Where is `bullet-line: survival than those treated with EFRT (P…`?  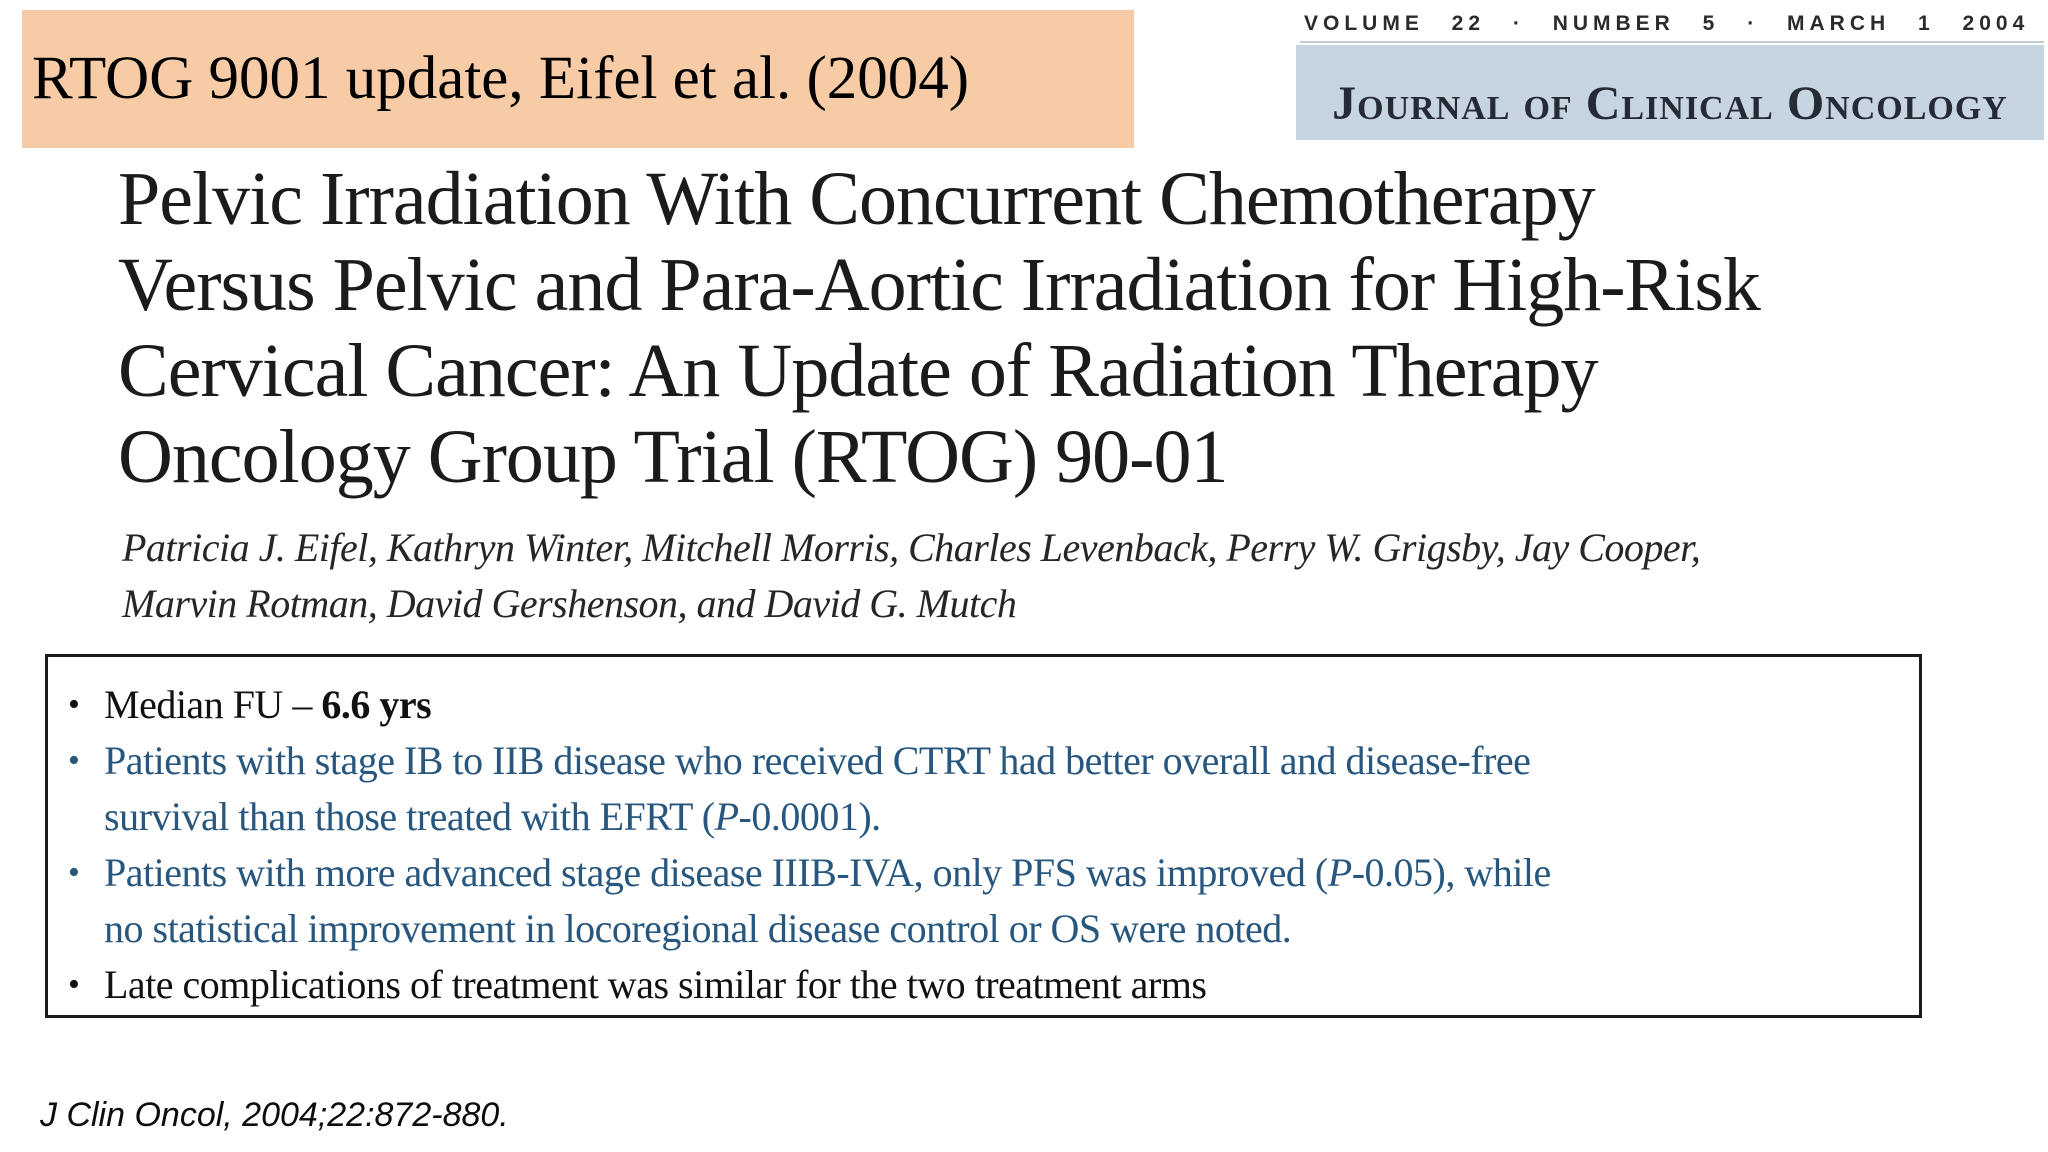
bullet-line: survival than those treated with EFRT (P… is located at coordinates (492, 816).